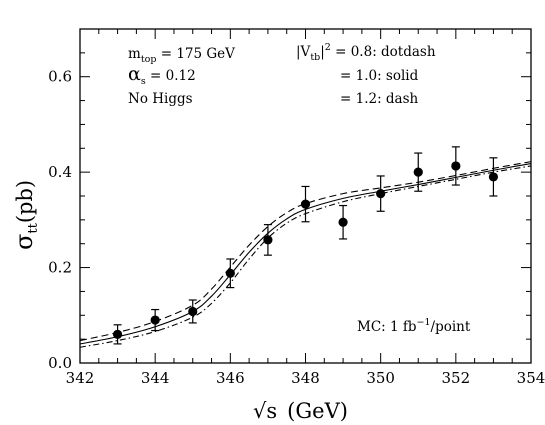 This screenshot has width=545, height=425. I want to click on x-axis-title: √s (GeV), so click(300, 411).